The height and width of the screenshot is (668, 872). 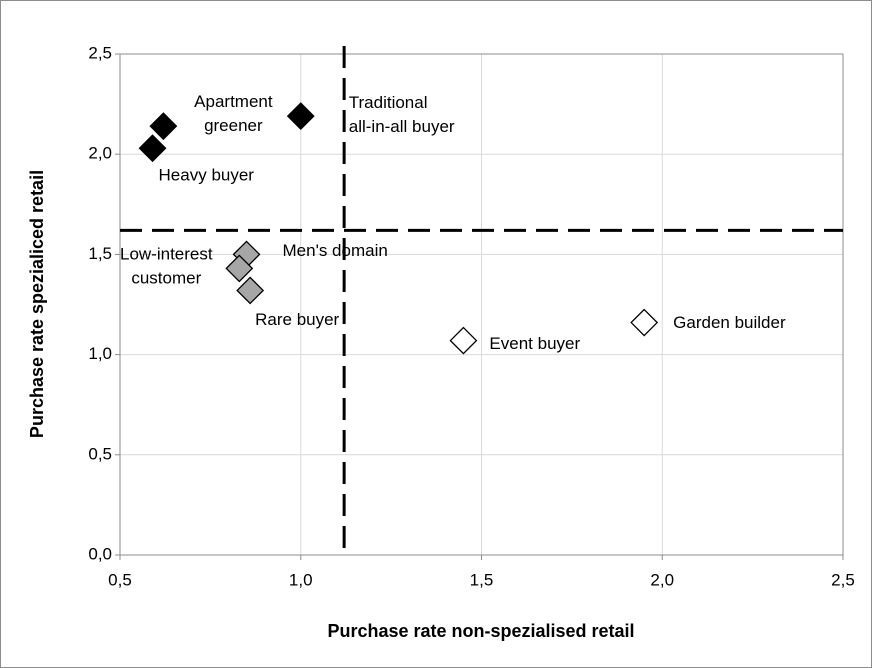 What do you see at coordinates (662, 579) in the screenshot?
I see `x-tick-label: 2,0` at bounding box center [662, 579].